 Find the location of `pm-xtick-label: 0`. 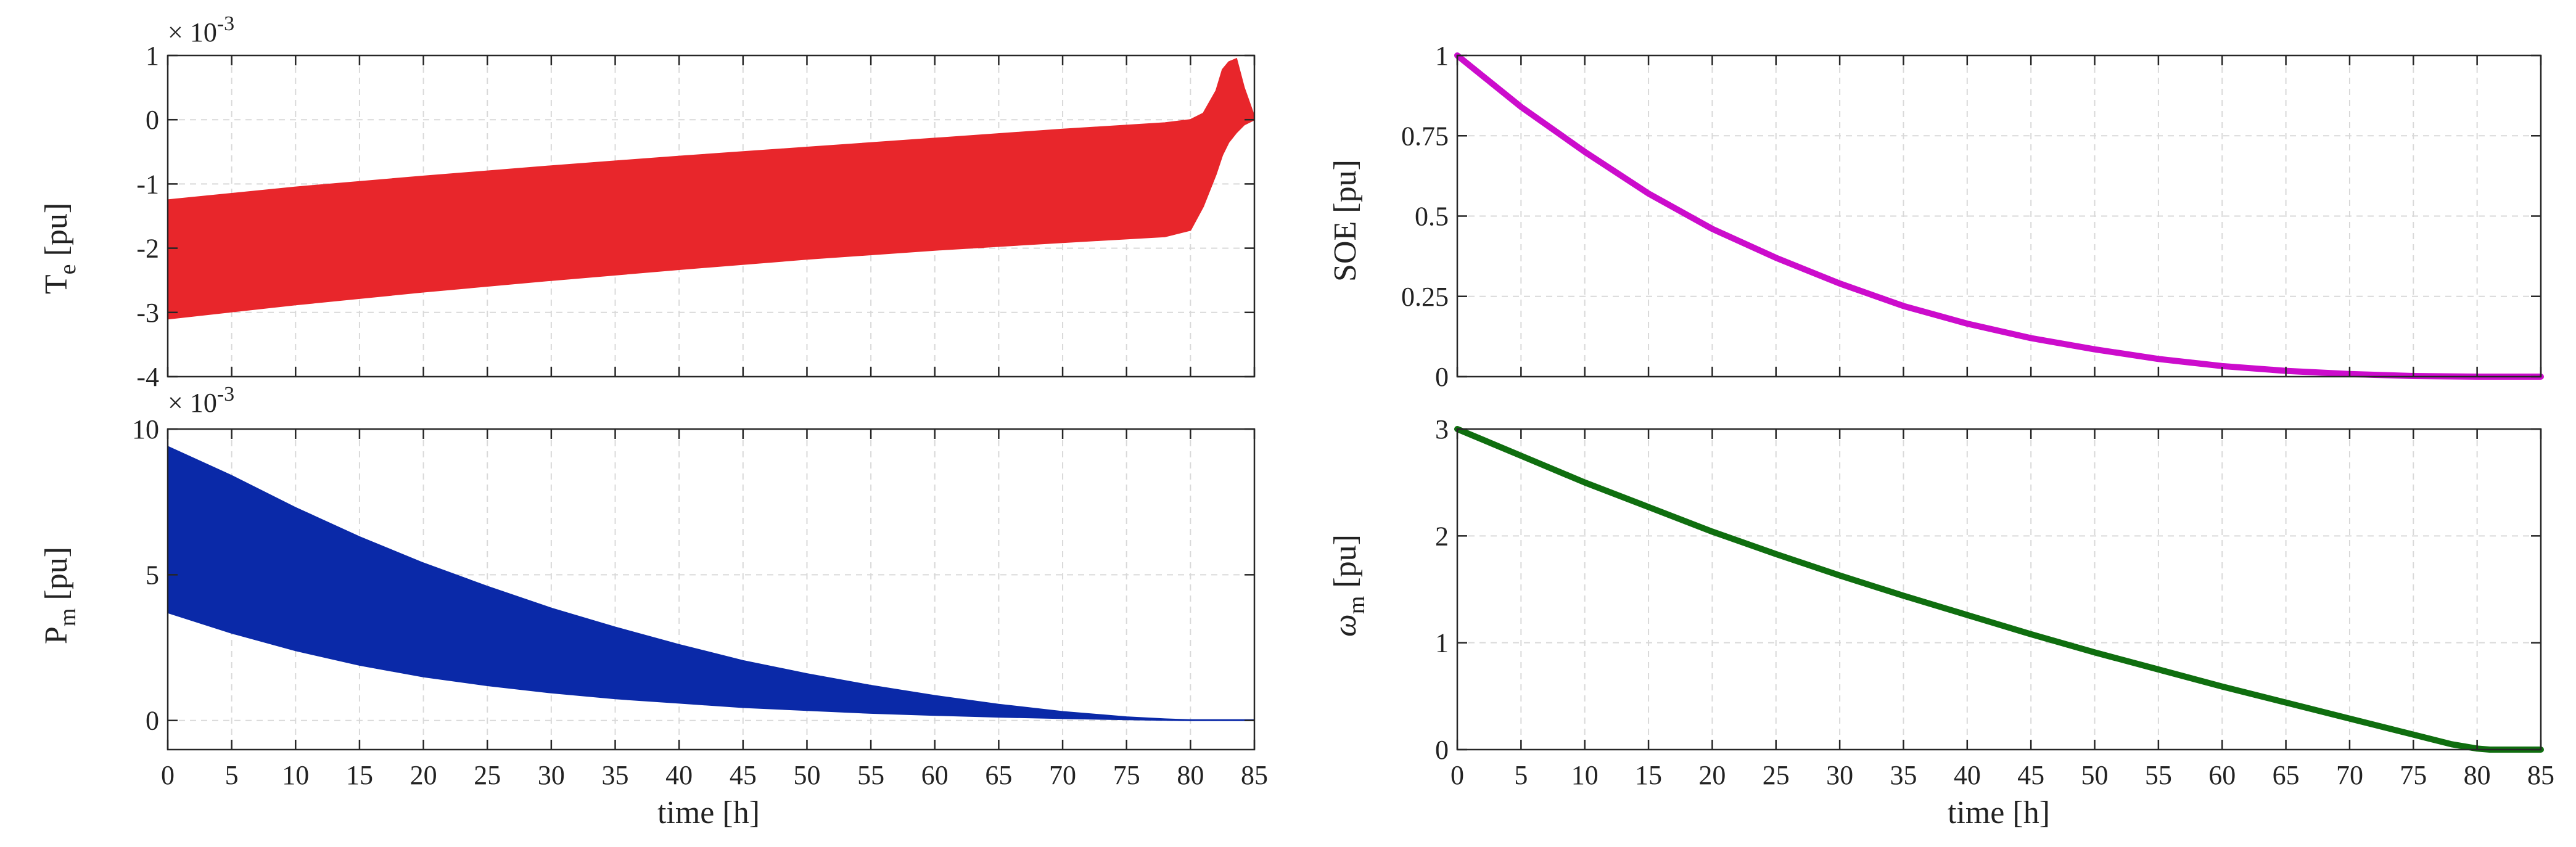

pm-xtick-label: 0 is located at coordinates (168, 775).